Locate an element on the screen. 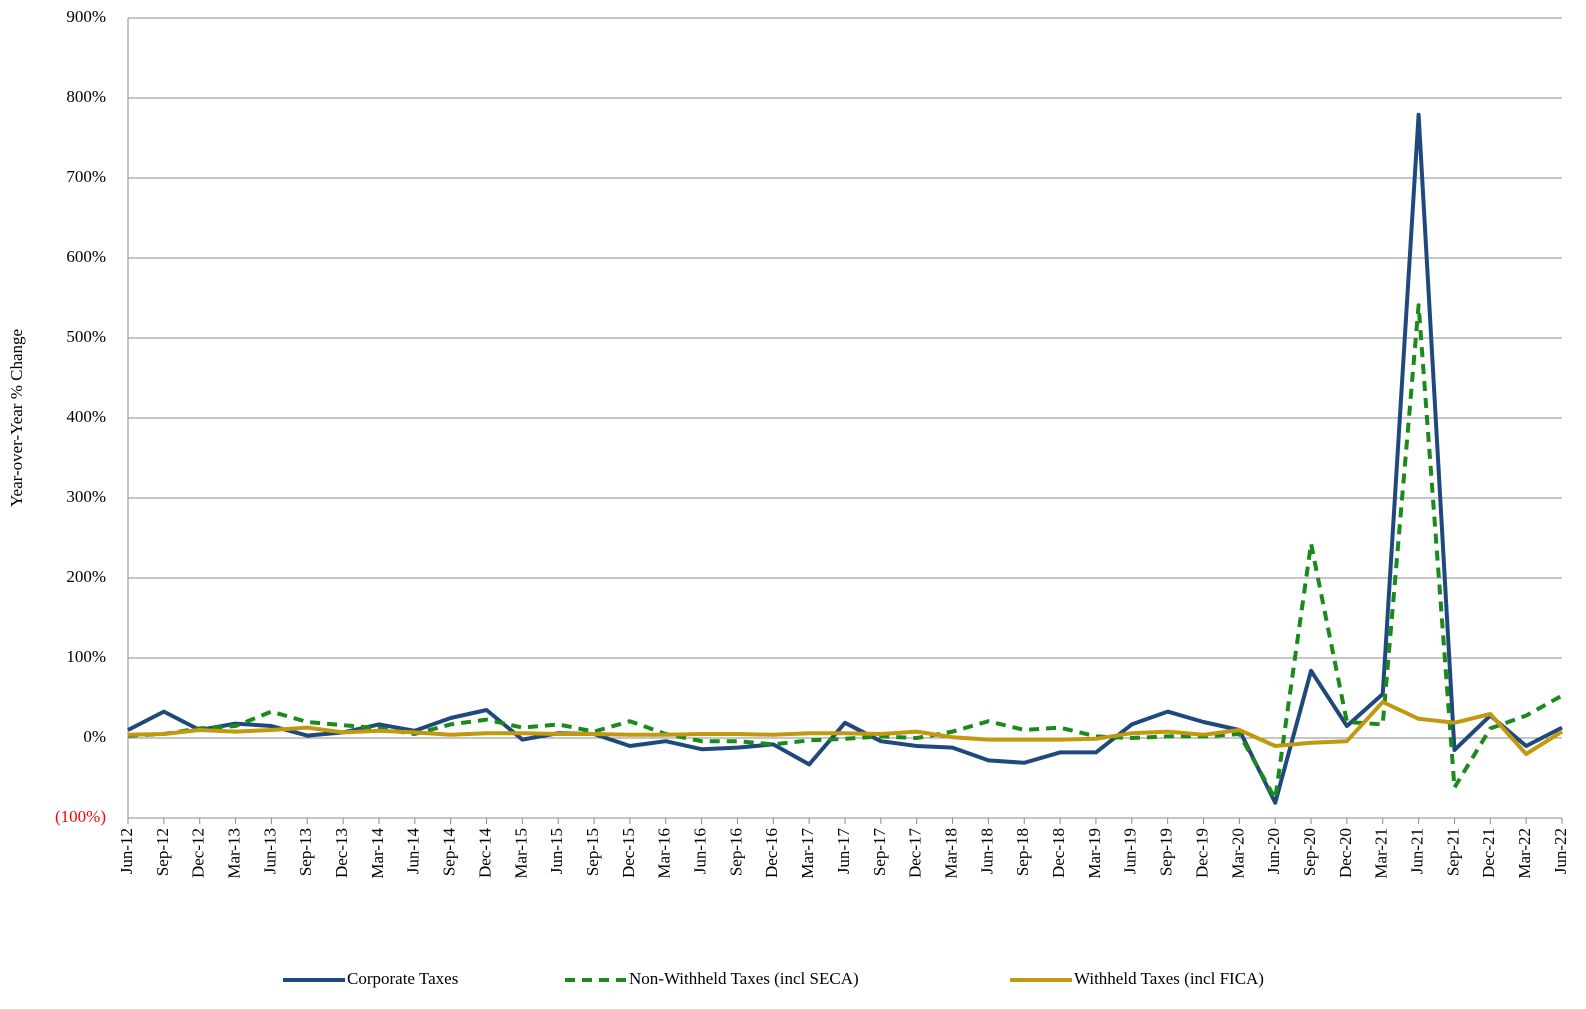 The image size is (1586, 1009). x-tick-label: Mar-18 is located at coordinates (950, 853).